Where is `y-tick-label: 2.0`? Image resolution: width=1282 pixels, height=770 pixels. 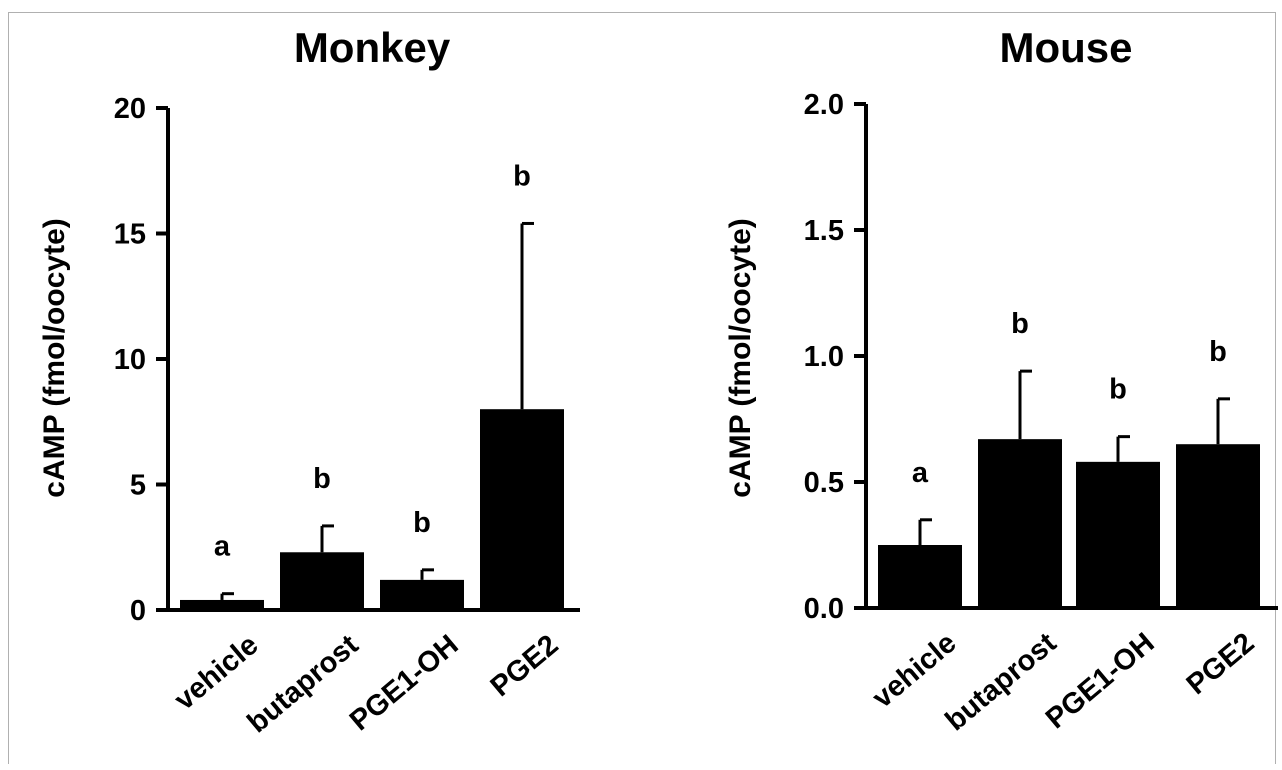
y-tick-label: 2.0 is located at coordinates (824, 105).